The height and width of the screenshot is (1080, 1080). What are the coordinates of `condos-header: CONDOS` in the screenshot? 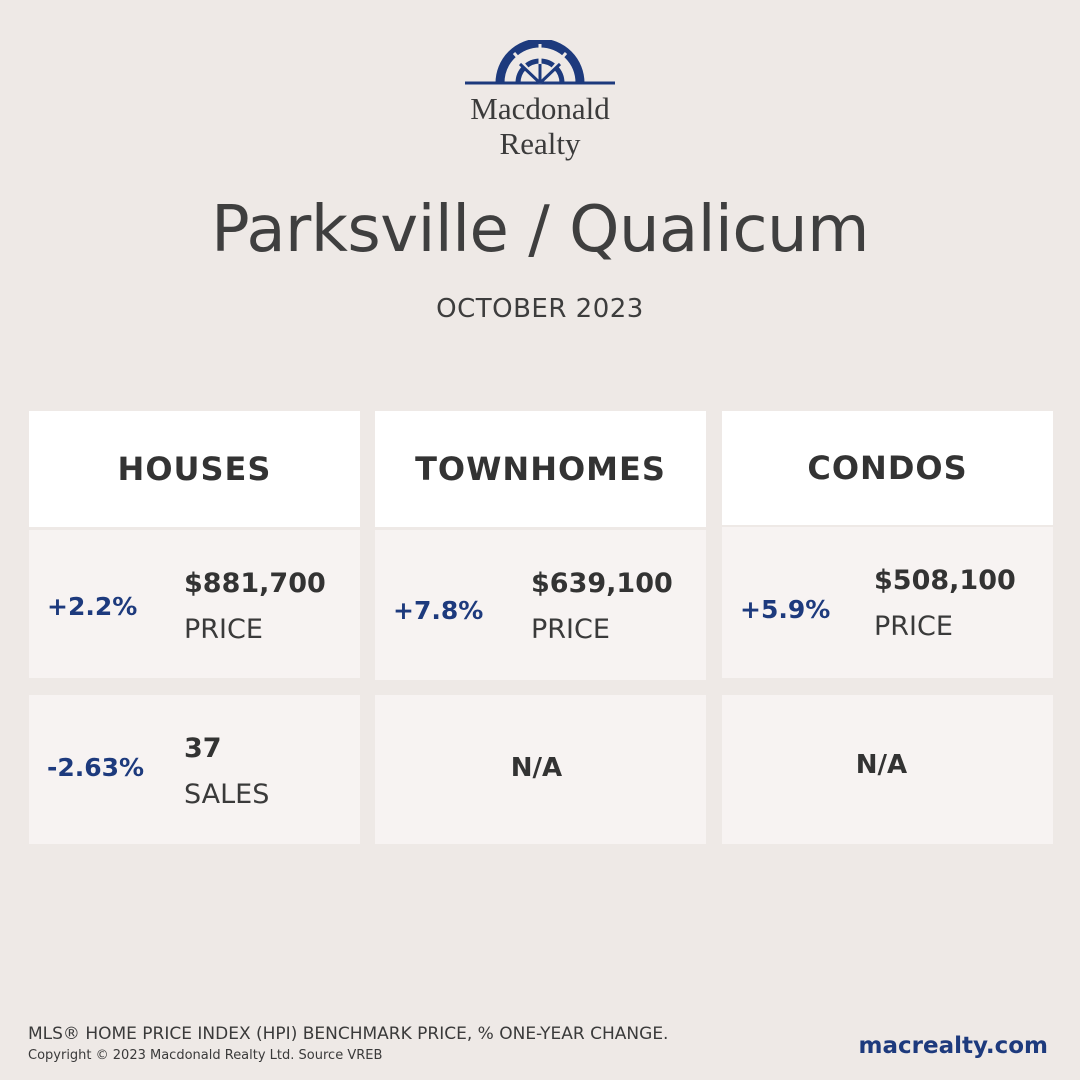 It's located at (887, 468).